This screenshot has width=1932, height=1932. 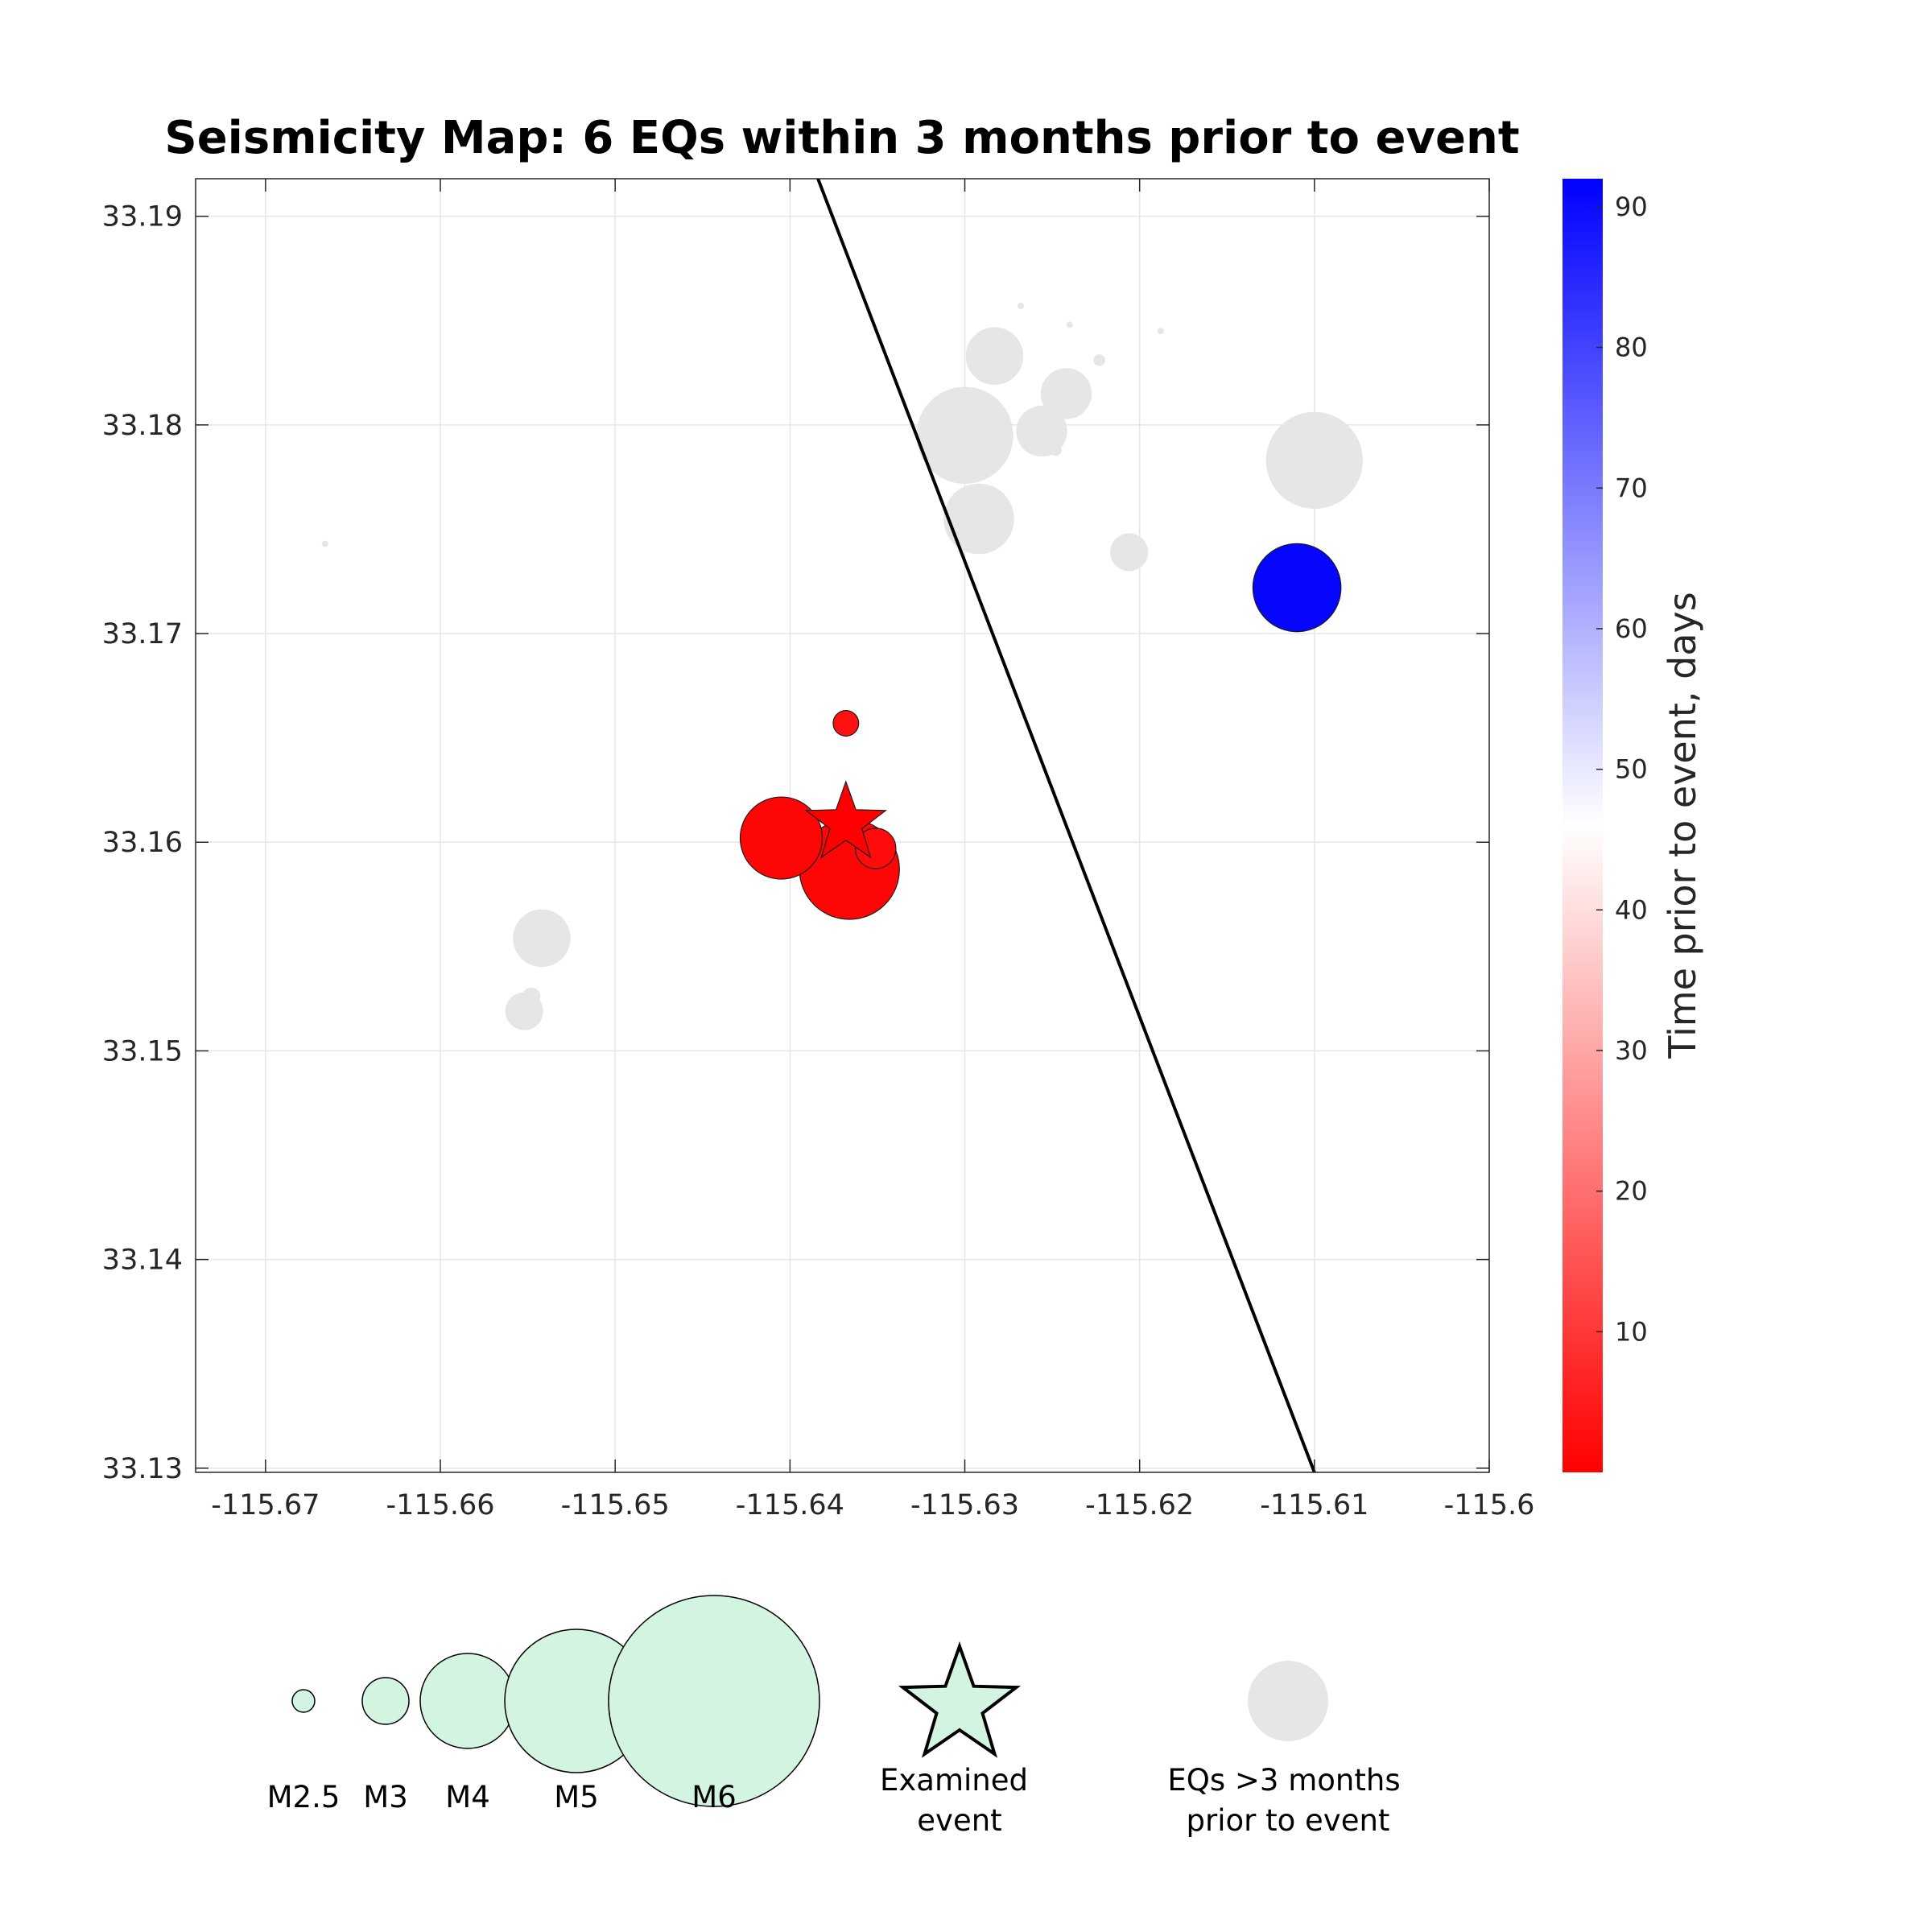 I want to click on magnitude-legend-label: M5, so click(x=576, y=1797).